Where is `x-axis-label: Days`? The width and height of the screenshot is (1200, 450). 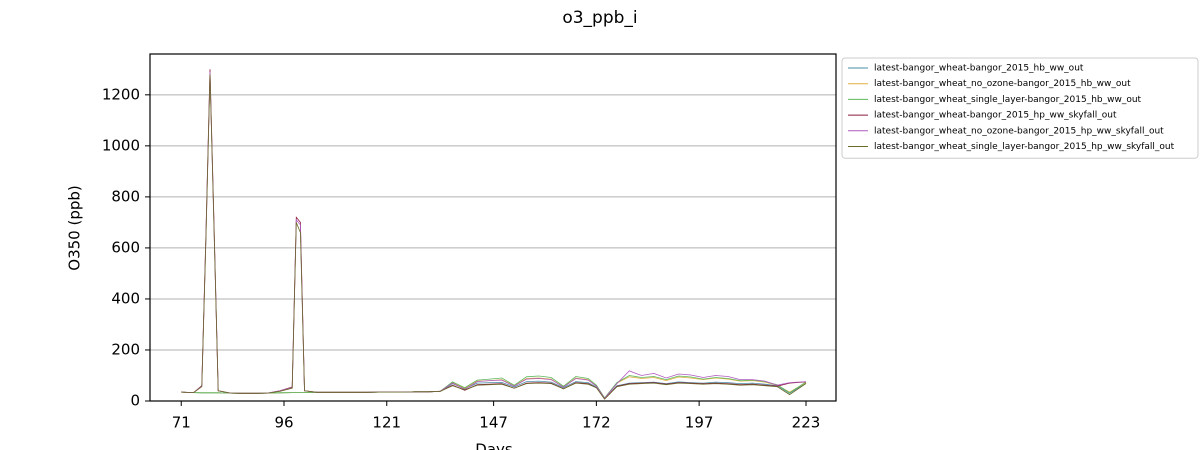
x-axis-label: Days is located at coordinates (494, 445).